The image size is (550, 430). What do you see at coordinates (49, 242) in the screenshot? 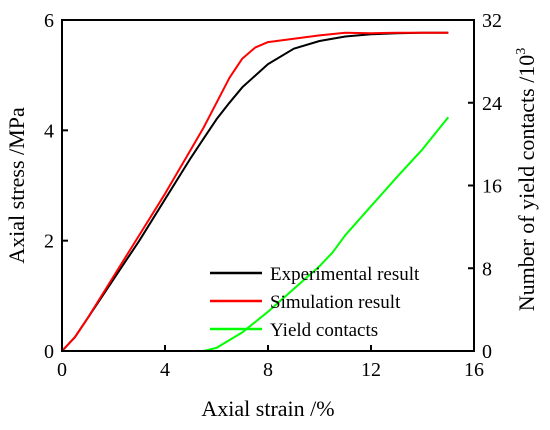
I see `y-left-tick-label: 2` at bounding box center [49, 242].